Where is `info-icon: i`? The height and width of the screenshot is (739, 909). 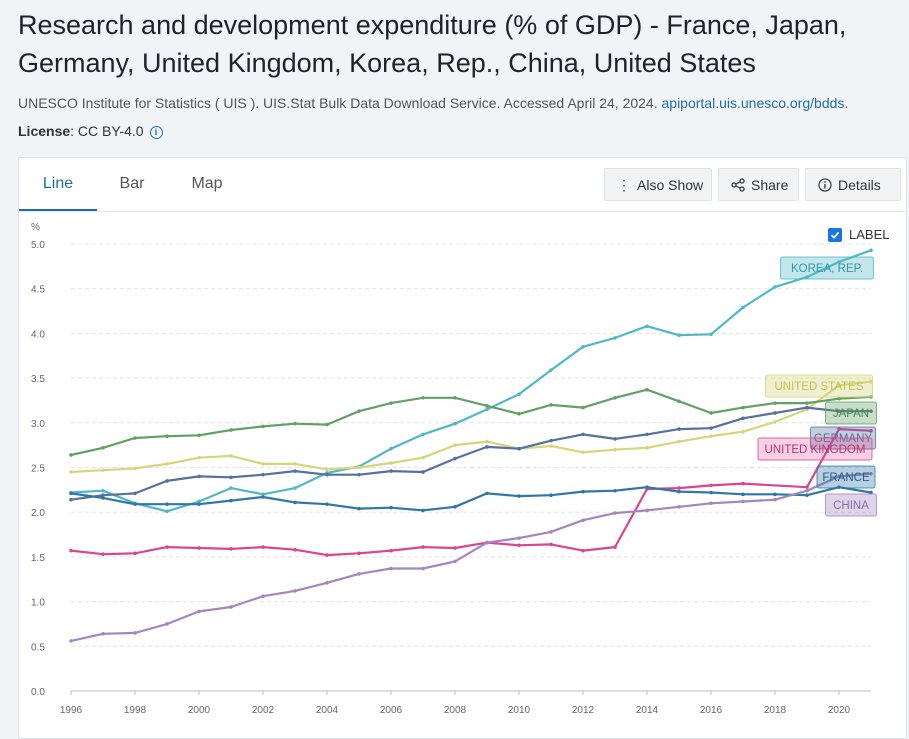
info-icon: i is located at coordinates (156, 132).